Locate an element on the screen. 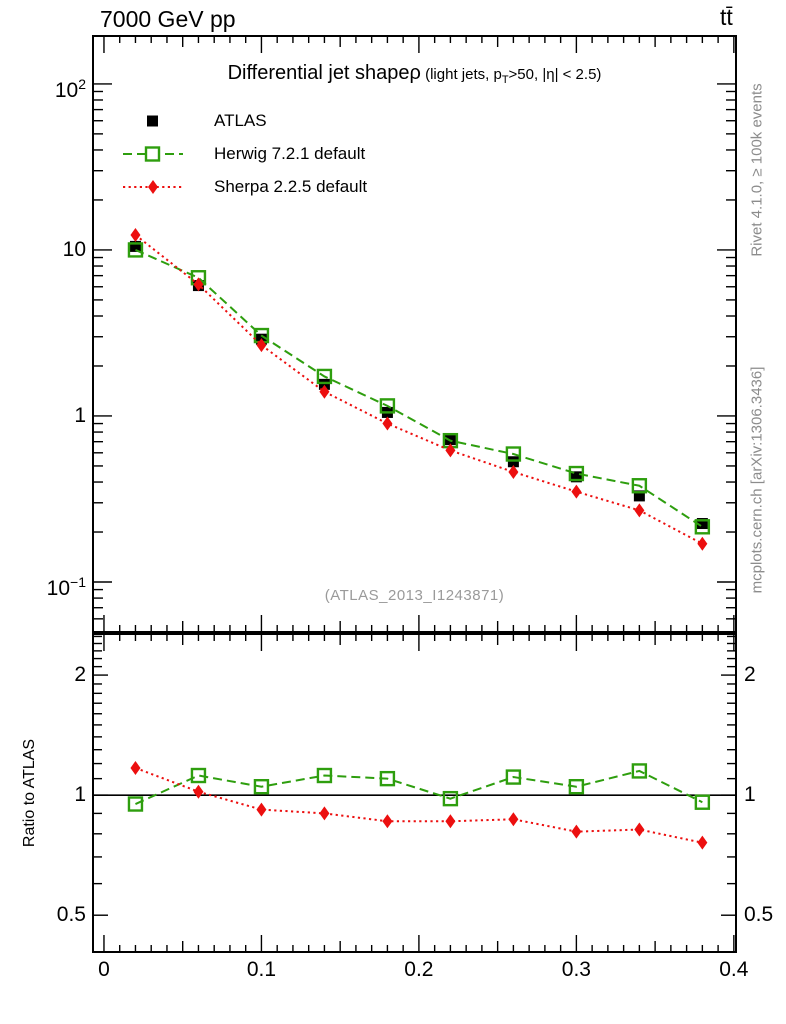 The image size is (786, 1024). y-tick-label: 10² is located at coordinates (70, 88).